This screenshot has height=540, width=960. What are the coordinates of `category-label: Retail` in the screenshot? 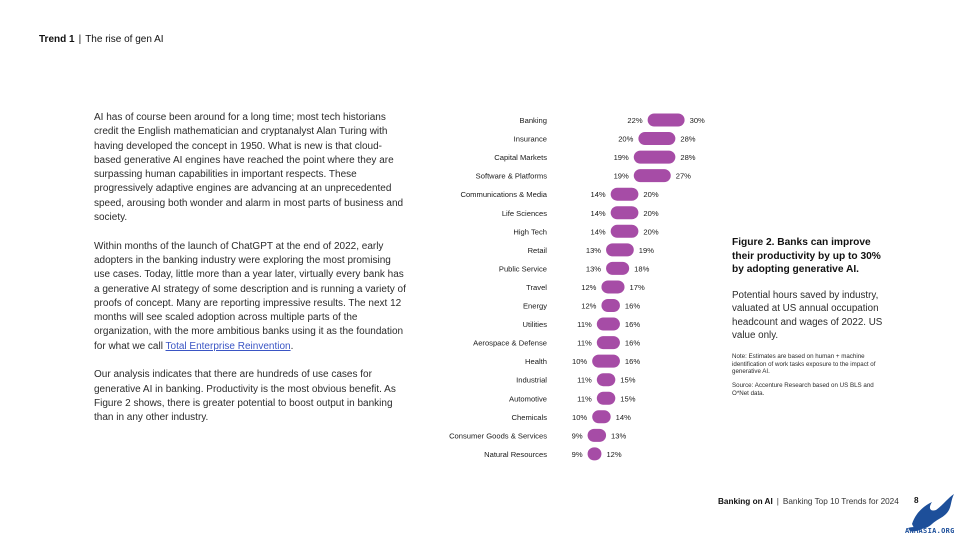 It's located at (538, 250).